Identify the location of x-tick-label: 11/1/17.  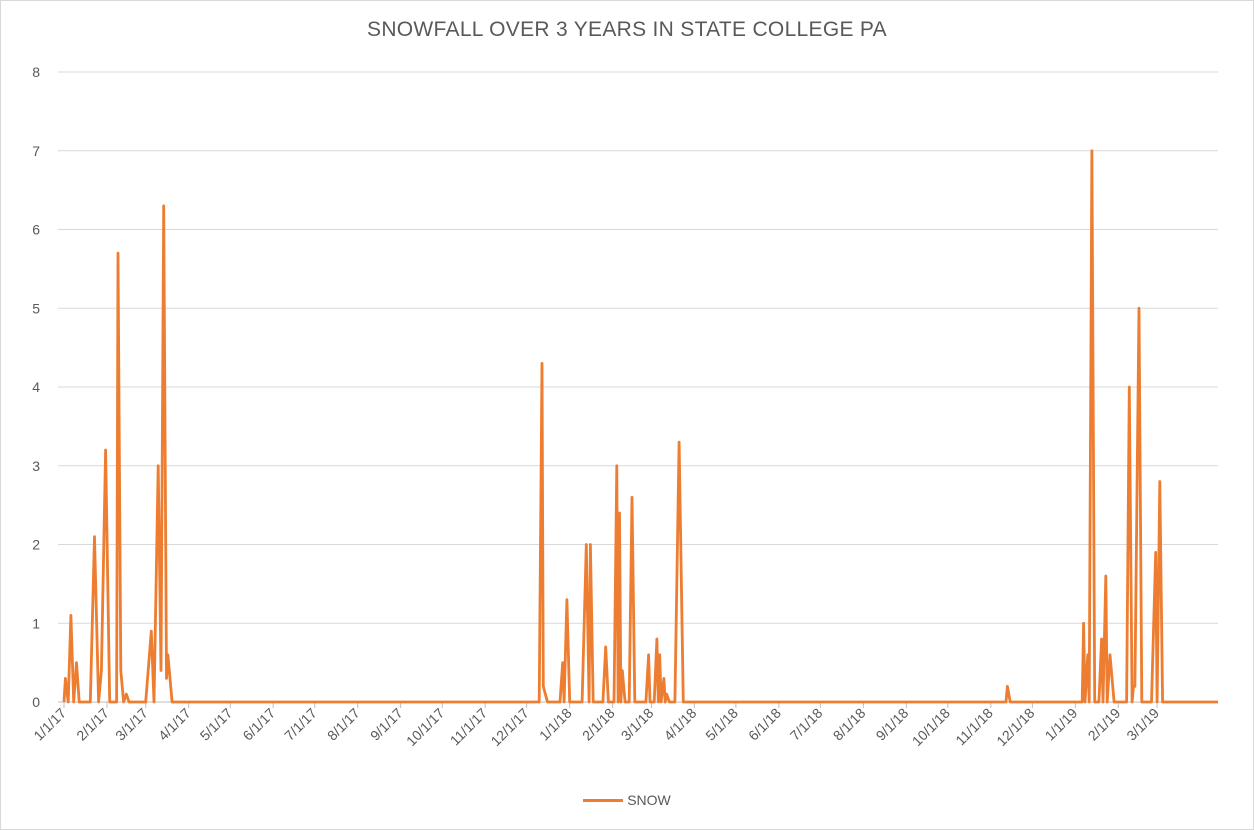
(469, 727).